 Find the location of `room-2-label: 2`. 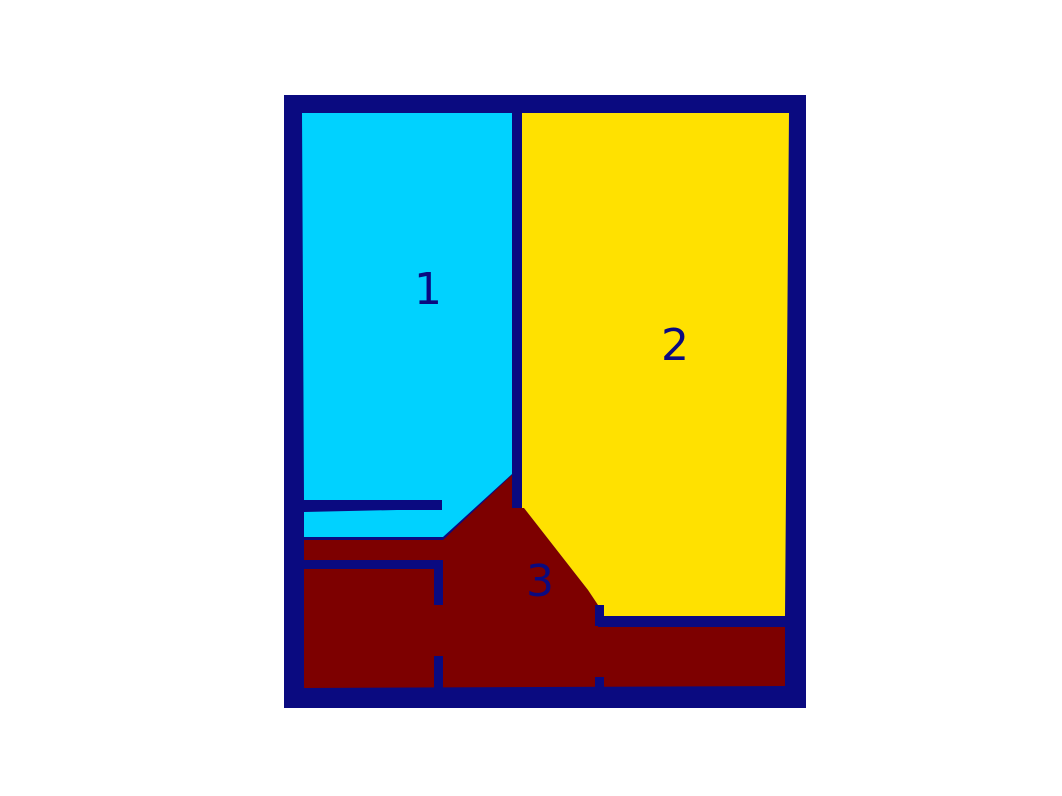

room-2-label: 2 is located at coordinates (675, 345).